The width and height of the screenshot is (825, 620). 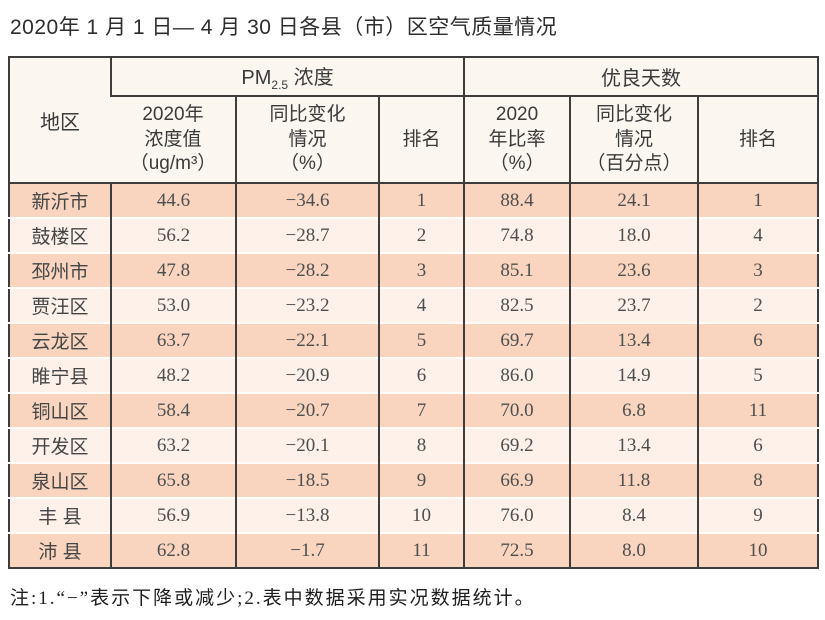 What do you see at coordinates (60, 480) in the screenshot?
I see `region-cell: 泉山区` at bounding box center [60, 480].